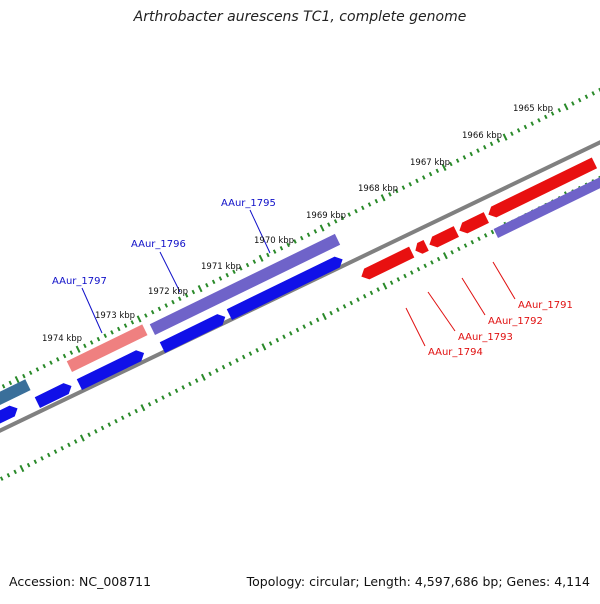  I want to click on kbp-label: 1971 kbp, so click(221, 267).